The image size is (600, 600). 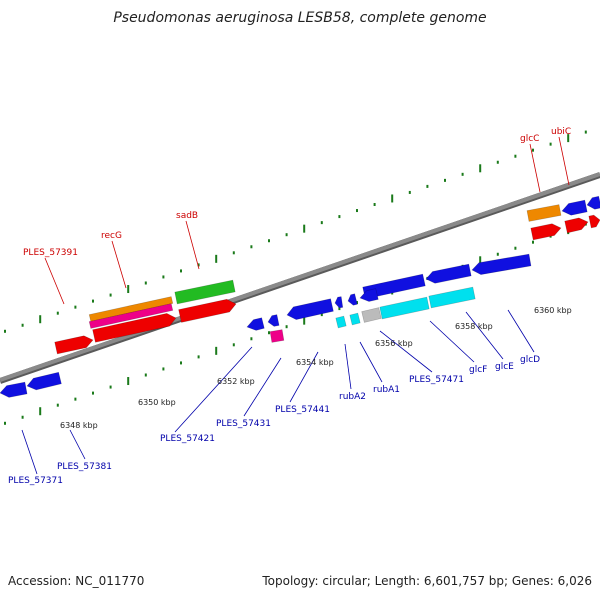 I want to click on scale-label: 6348 kbp, so click(x=79, y=425).